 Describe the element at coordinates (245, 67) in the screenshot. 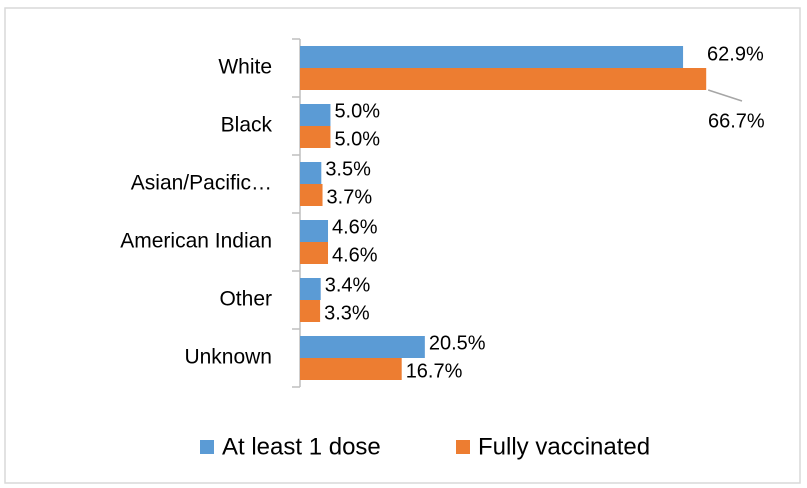

I see `category-label: White` at that location.